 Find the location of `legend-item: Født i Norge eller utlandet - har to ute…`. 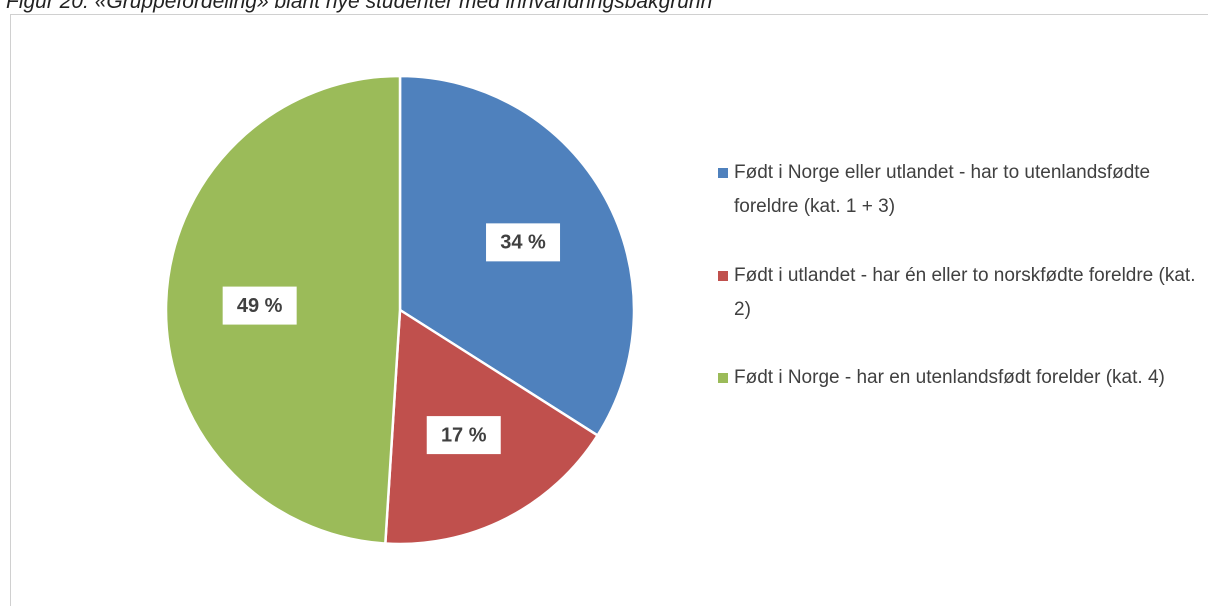

legend-item: Født i Norge eller utlandet - har to ute… is located at coordinates (963, 190).